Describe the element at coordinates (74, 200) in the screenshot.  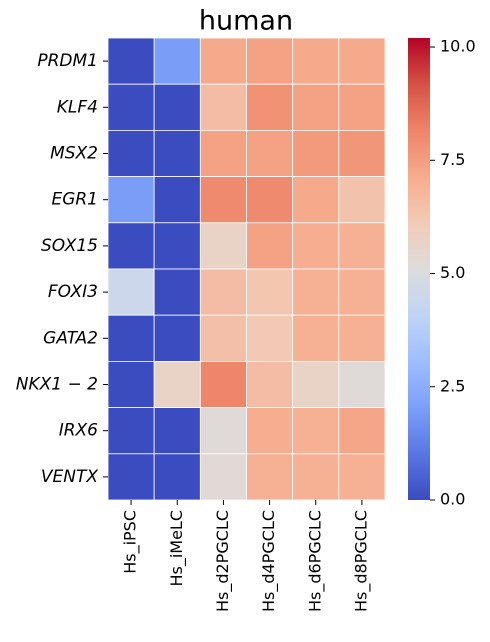
I see `row-label: EGR1` at that location.